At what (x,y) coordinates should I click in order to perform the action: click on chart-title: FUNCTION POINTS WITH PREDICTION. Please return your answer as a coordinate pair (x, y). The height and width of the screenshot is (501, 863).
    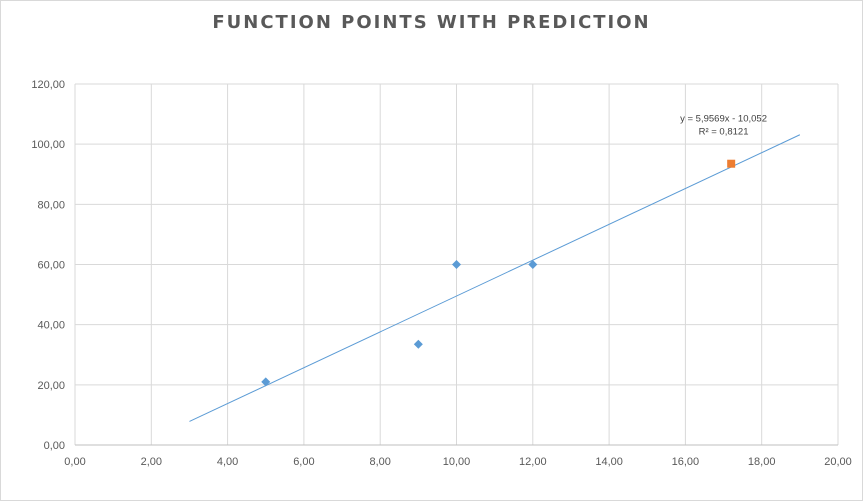
    Looking at the image, I should click on (431, 22).